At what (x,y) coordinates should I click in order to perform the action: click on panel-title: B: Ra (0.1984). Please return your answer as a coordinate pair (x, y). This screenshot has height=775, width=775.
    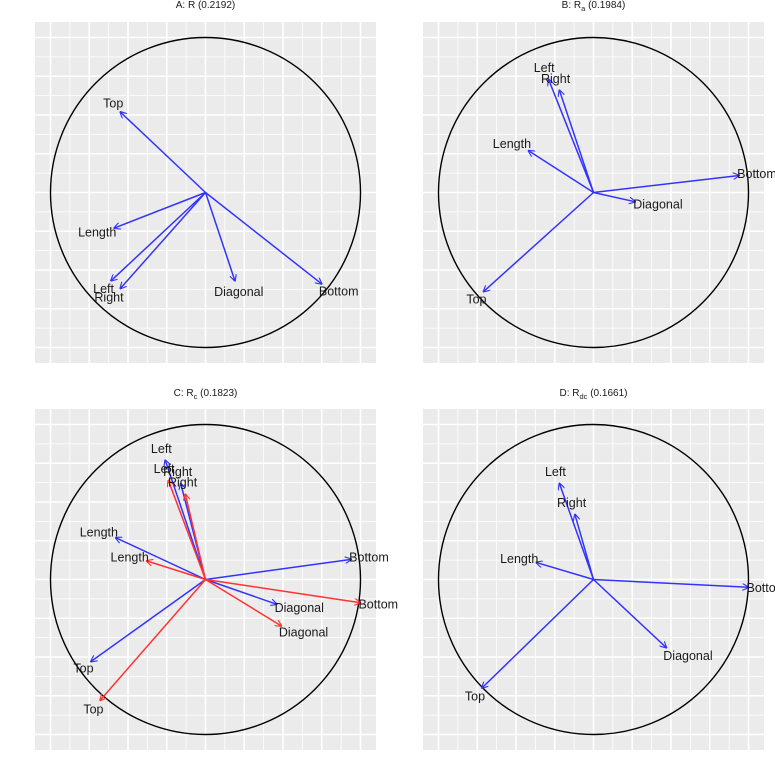
    Looking at the image, I should click on (594, 6).